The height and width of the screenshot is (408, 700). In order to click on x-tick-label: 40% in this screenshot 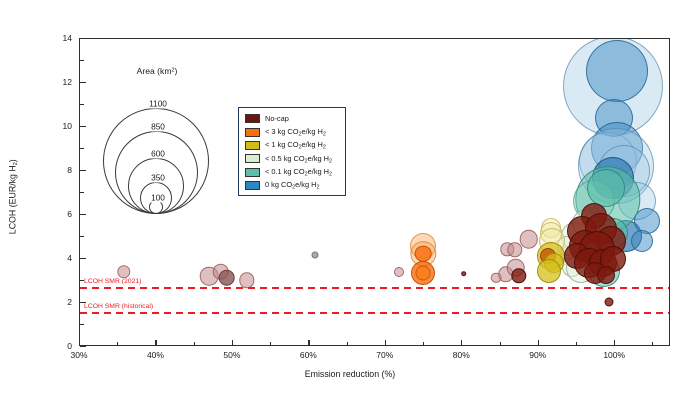, I will do `click(155, 355)`.